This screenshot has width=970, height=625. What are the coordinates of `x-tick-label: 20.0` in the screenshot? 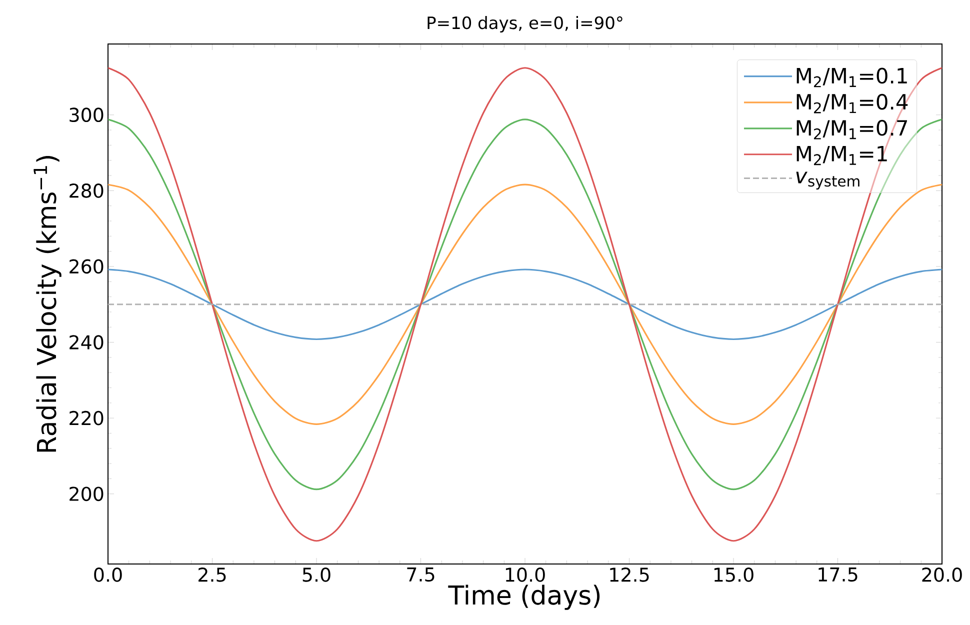 It's located at (942, 575).